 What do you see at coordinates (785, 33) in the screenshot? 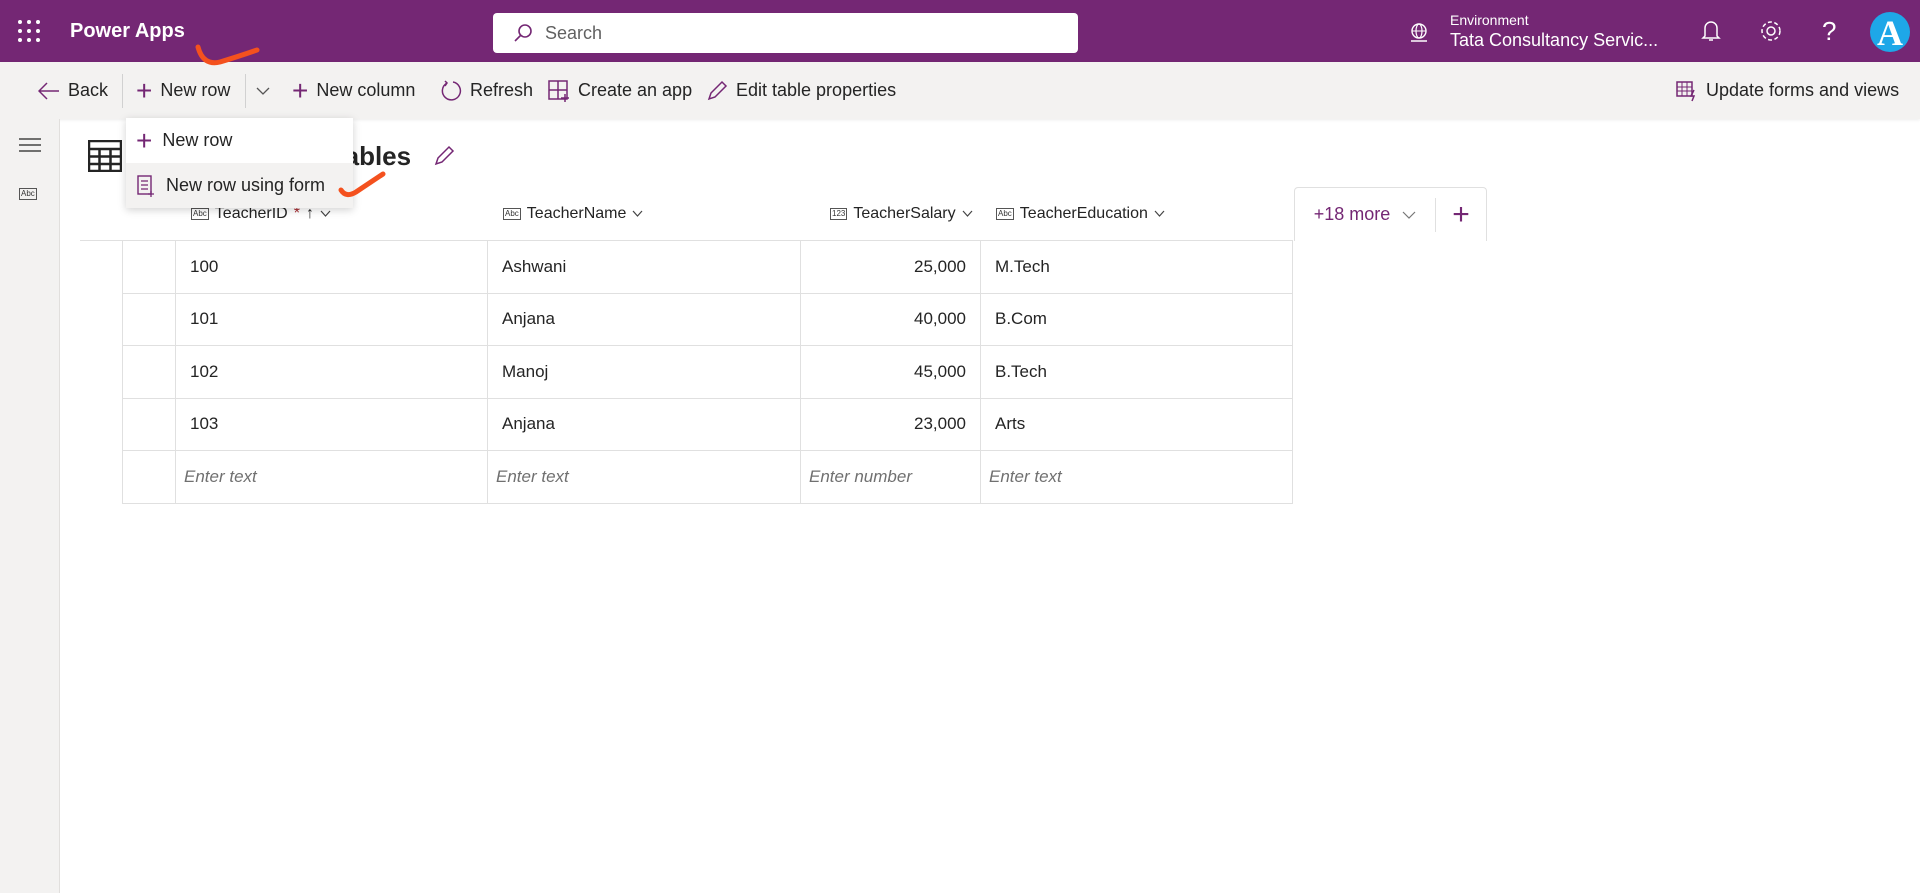
I see `search-input: Search` at bounding box center [785, 33].